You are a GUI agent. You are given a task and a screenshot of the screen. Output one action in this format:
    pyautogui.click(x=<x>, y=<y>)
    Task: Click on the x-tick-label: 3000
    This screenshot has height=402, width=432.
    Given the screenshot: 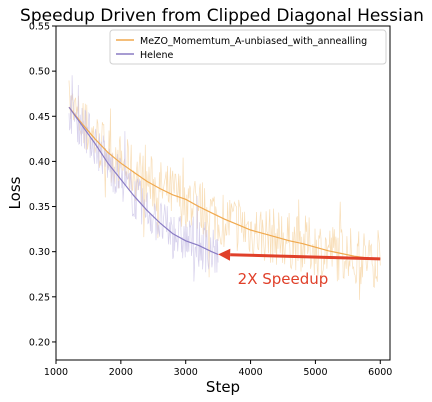 What is the action you would take?
    pyautogui.click(x=186, y=372)
    